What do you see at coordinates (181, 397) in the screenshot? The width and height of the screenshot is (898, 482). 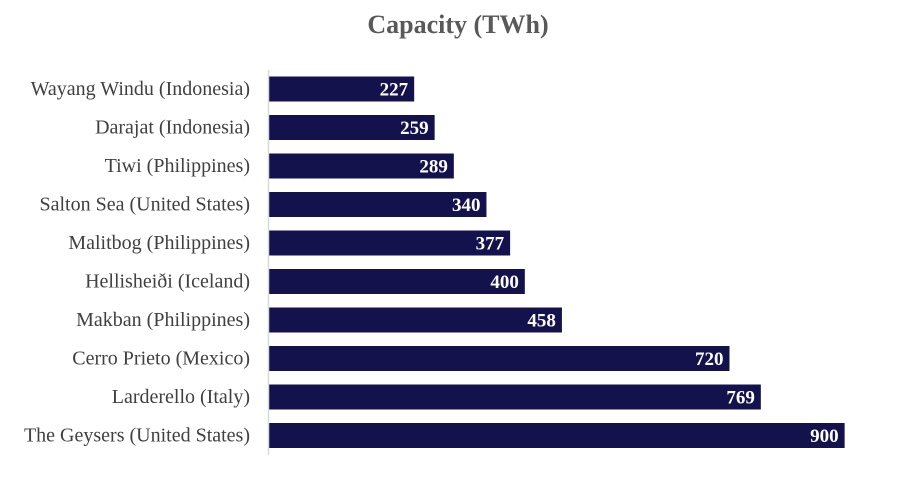 I see `category-label: Larderello (Italy)` at bounding box center [181, 397].